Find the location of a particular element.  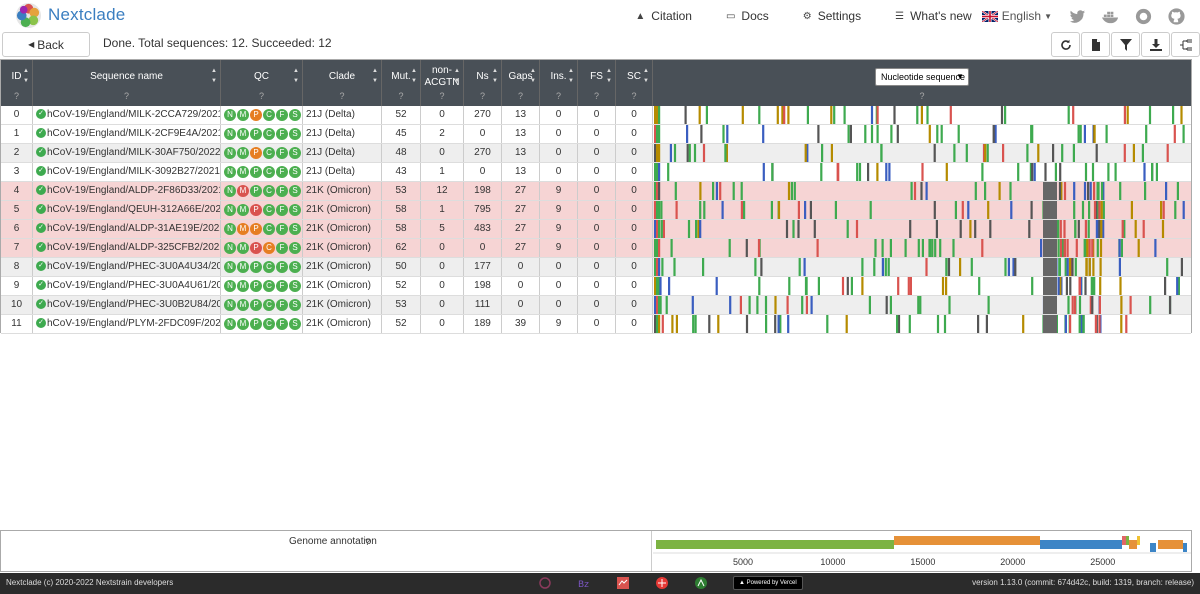

qc-badge-c: C is located at coordinates (269, 248).